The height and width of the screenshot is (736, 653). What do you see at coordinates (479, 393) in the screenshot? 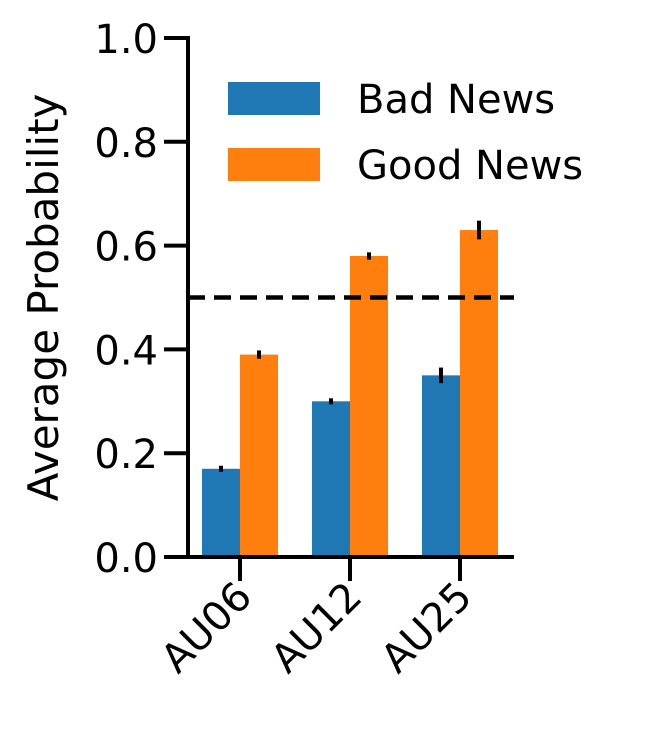
I see `bar-au25-good-news` at bounding box center [479, 393].